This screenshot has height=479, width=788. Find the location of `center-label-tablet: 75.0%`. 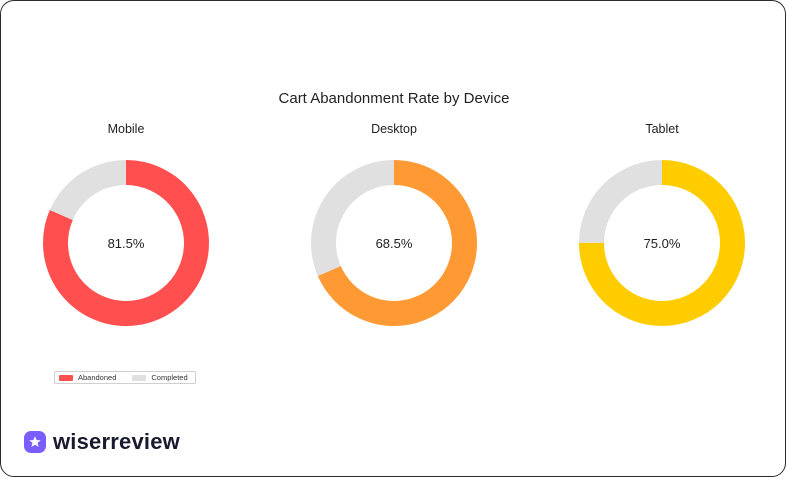

center-label-tablet: 75.0% is located at coordinates (662, 243).